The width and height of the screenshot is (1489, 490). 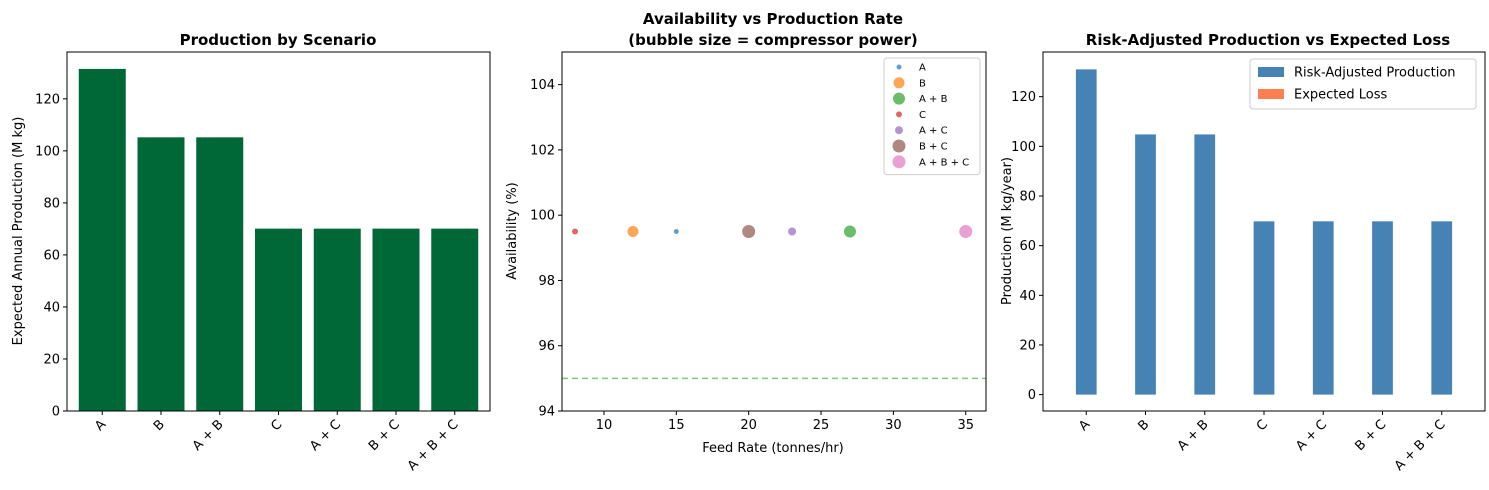 What do you see at coordinates (1375, 73) in the screenshot?
I see `legend-label: Risk-Adjusted Production` at bounding box center [1375, 73].